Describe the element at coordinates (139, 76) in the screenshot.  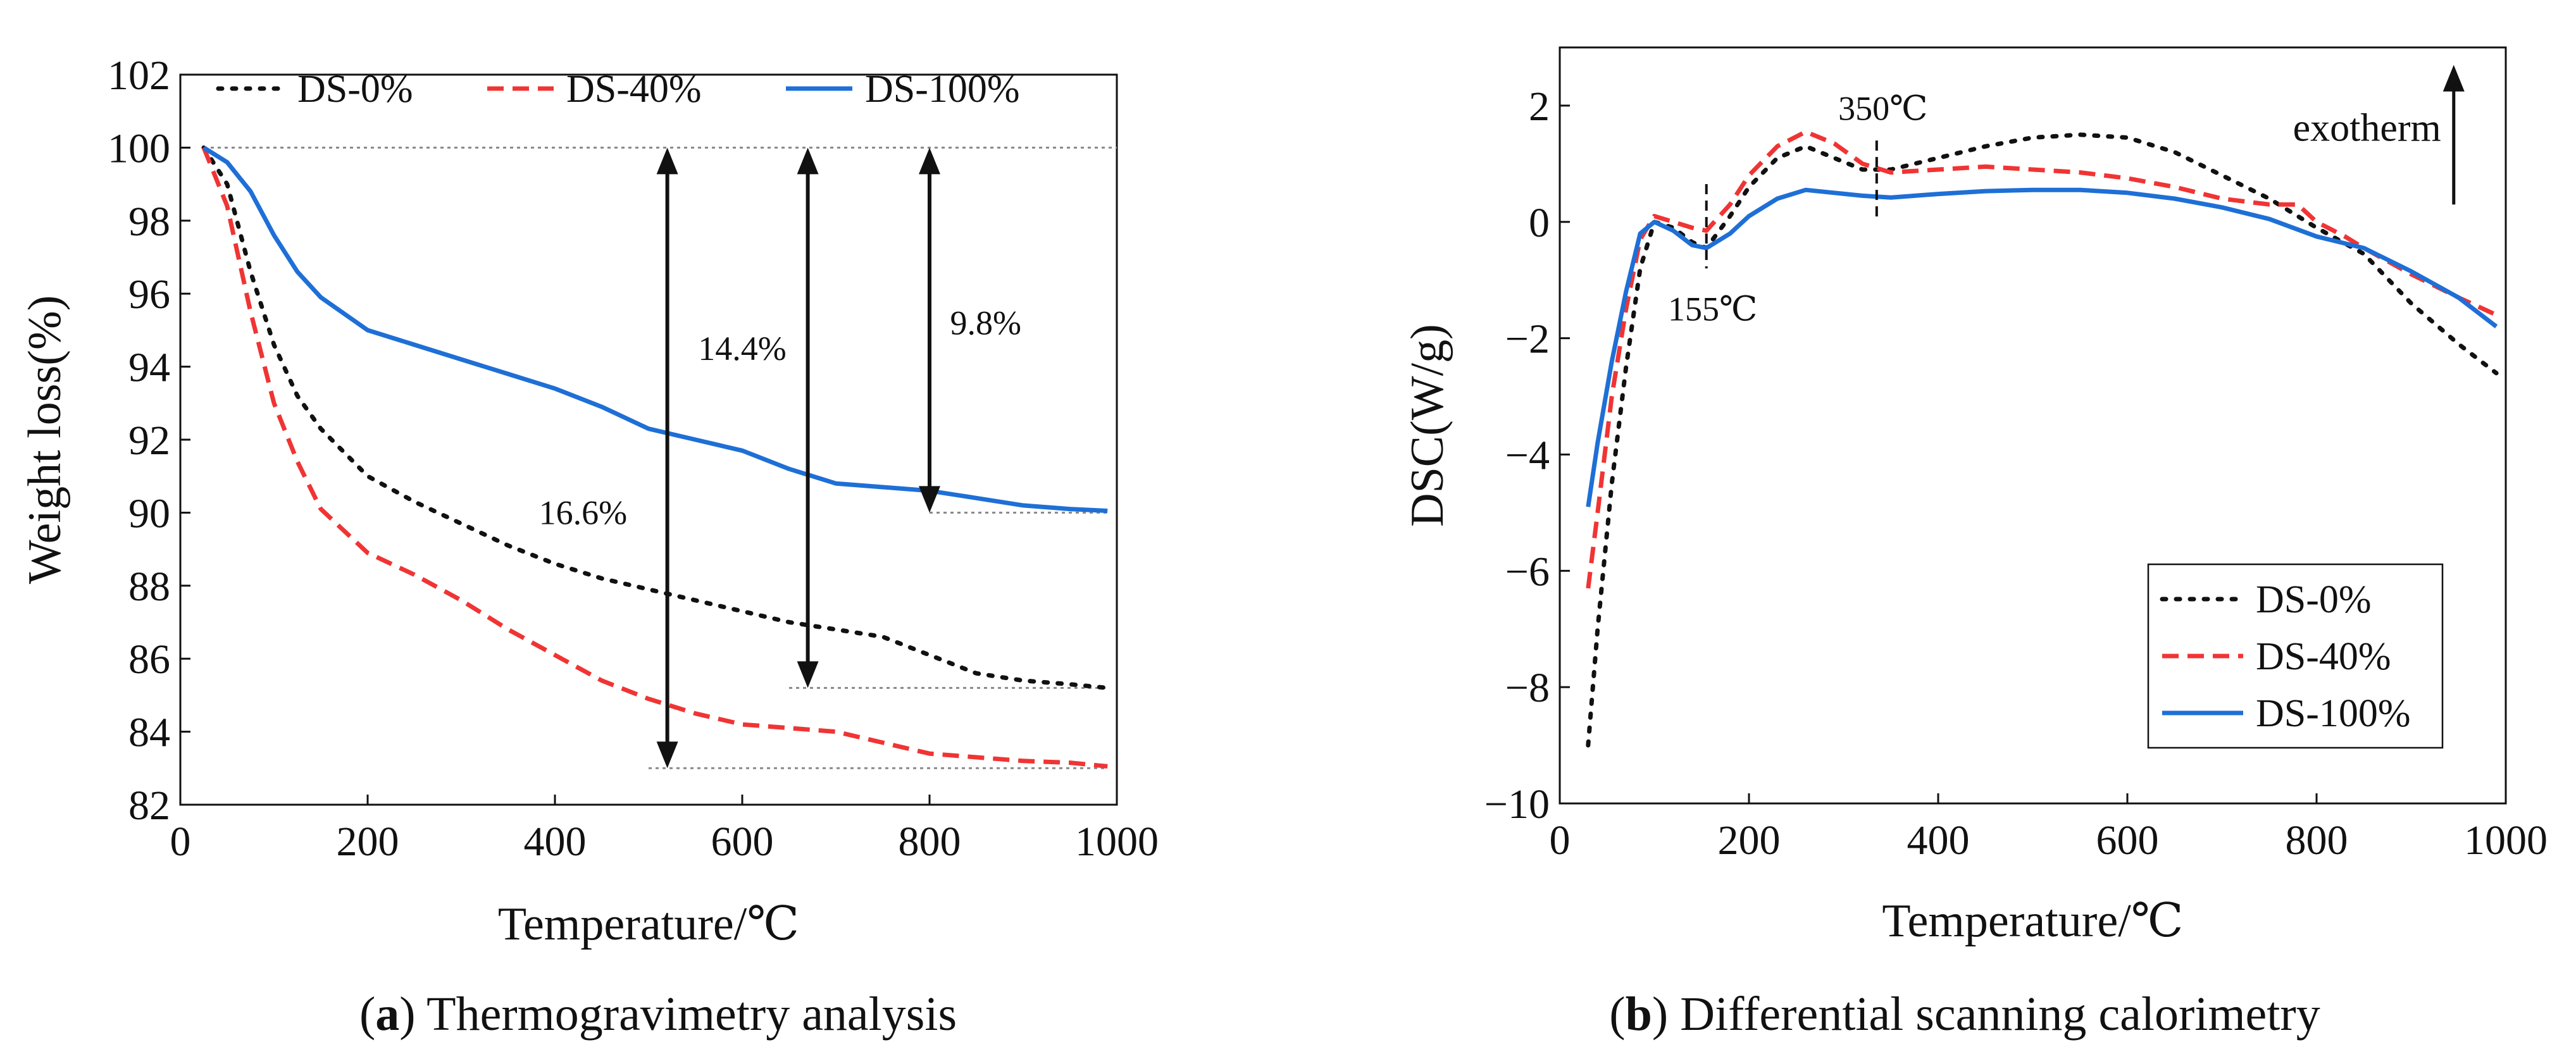
I see `y-tick-label: 102` at that location.